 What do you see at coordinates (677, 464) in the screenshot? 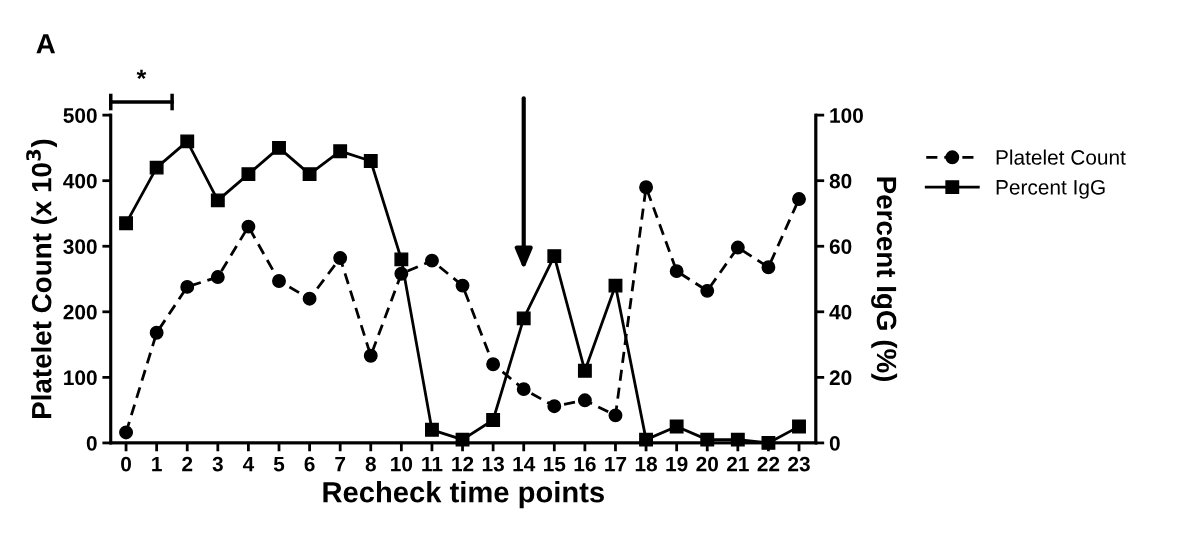
I see `x-tick-label: 19` at bounding box center [677, 464].